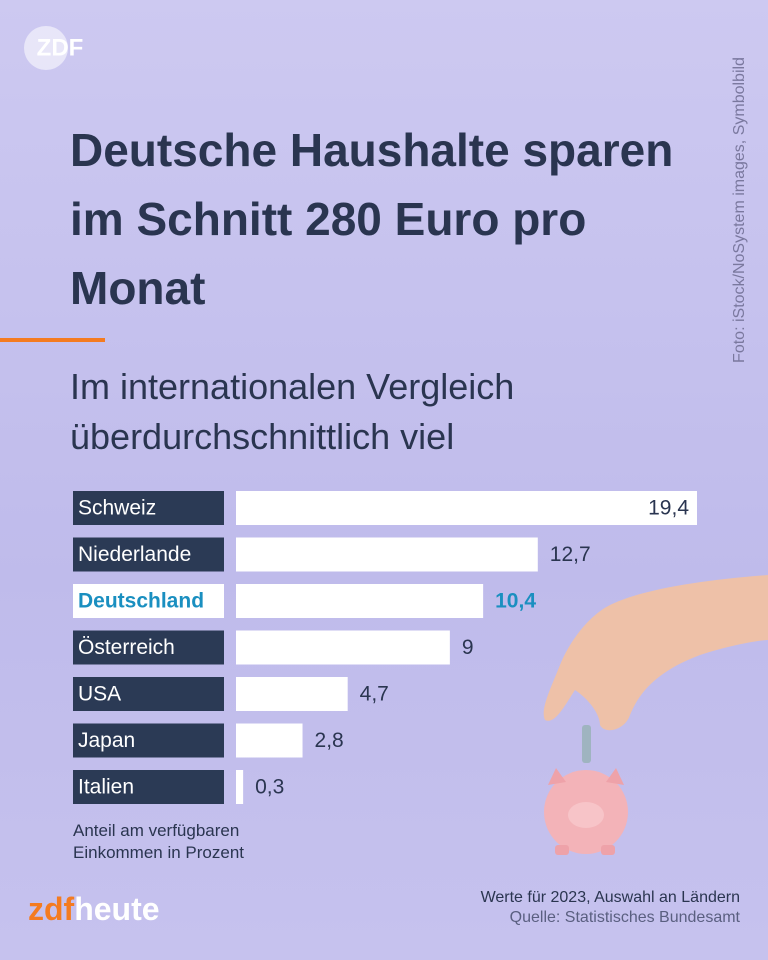 The width and height of the screenshot is (768, 960). Describe the element at coordinates (141, 601) in the screenshot. I see `category-label: Deutschland` at that location.